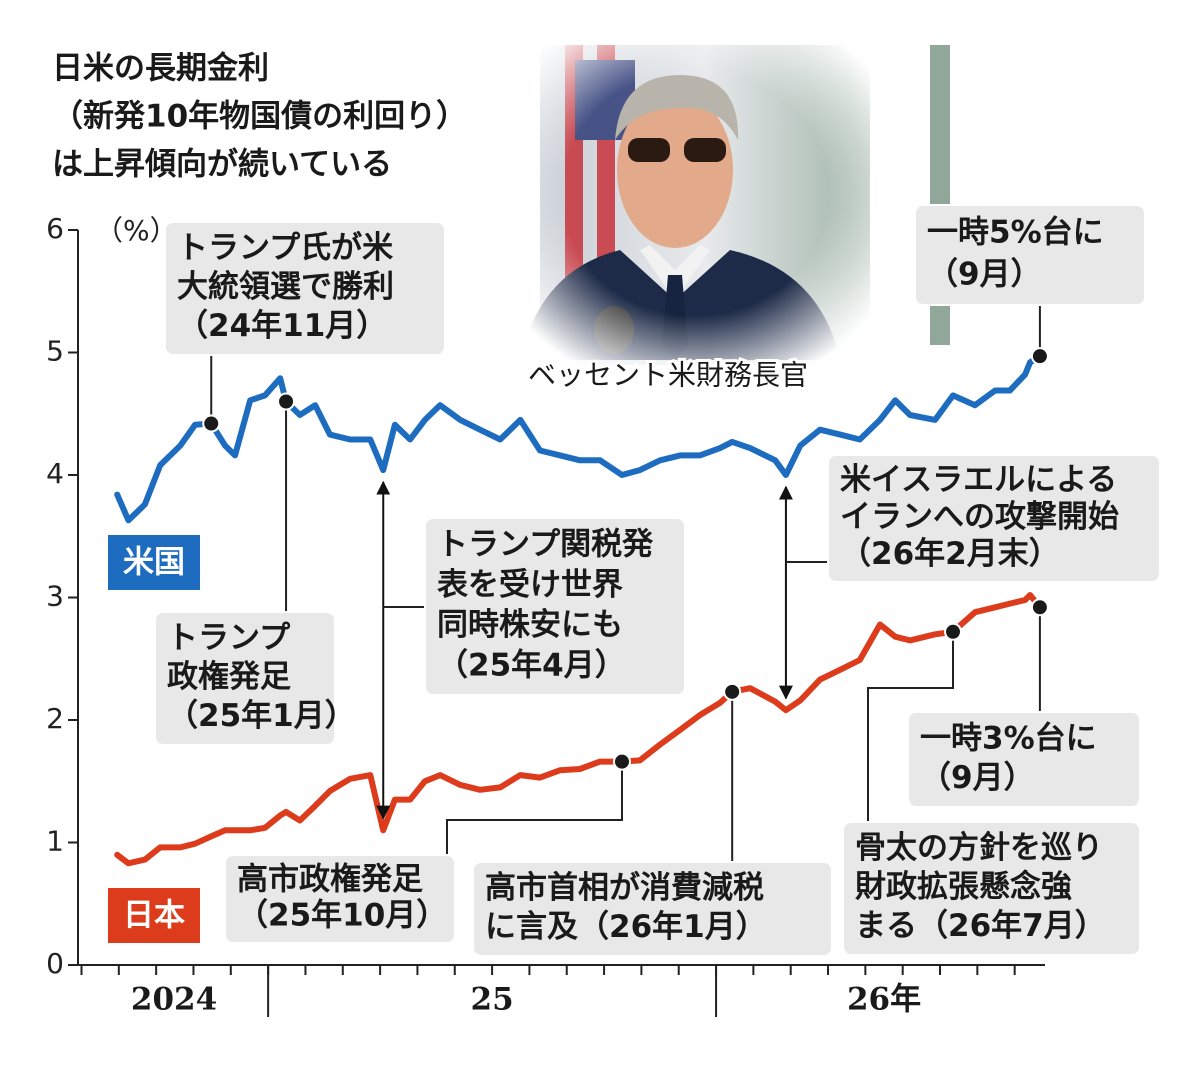 This screenshot has height=1067, width=1200. What do you see at coordinates (136, 230) in the screenshot?
I see `unit-label: （%）` at bounding box center [136, 230].